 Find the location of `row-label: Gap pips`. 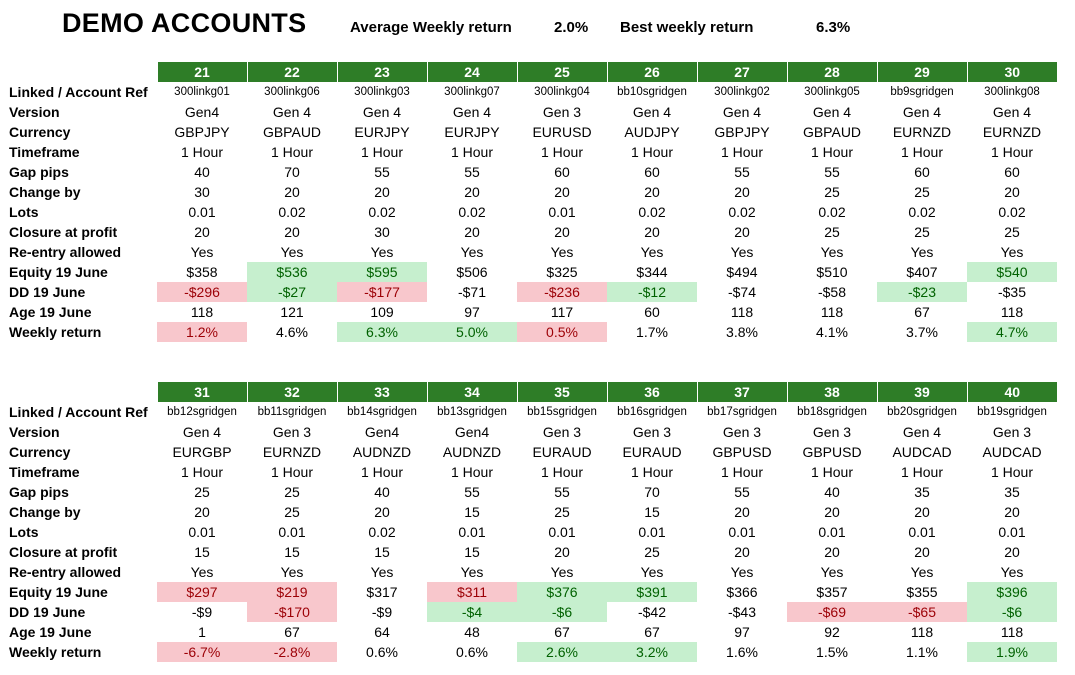

row-label: Gap pips is located at coordinates (39, 172).